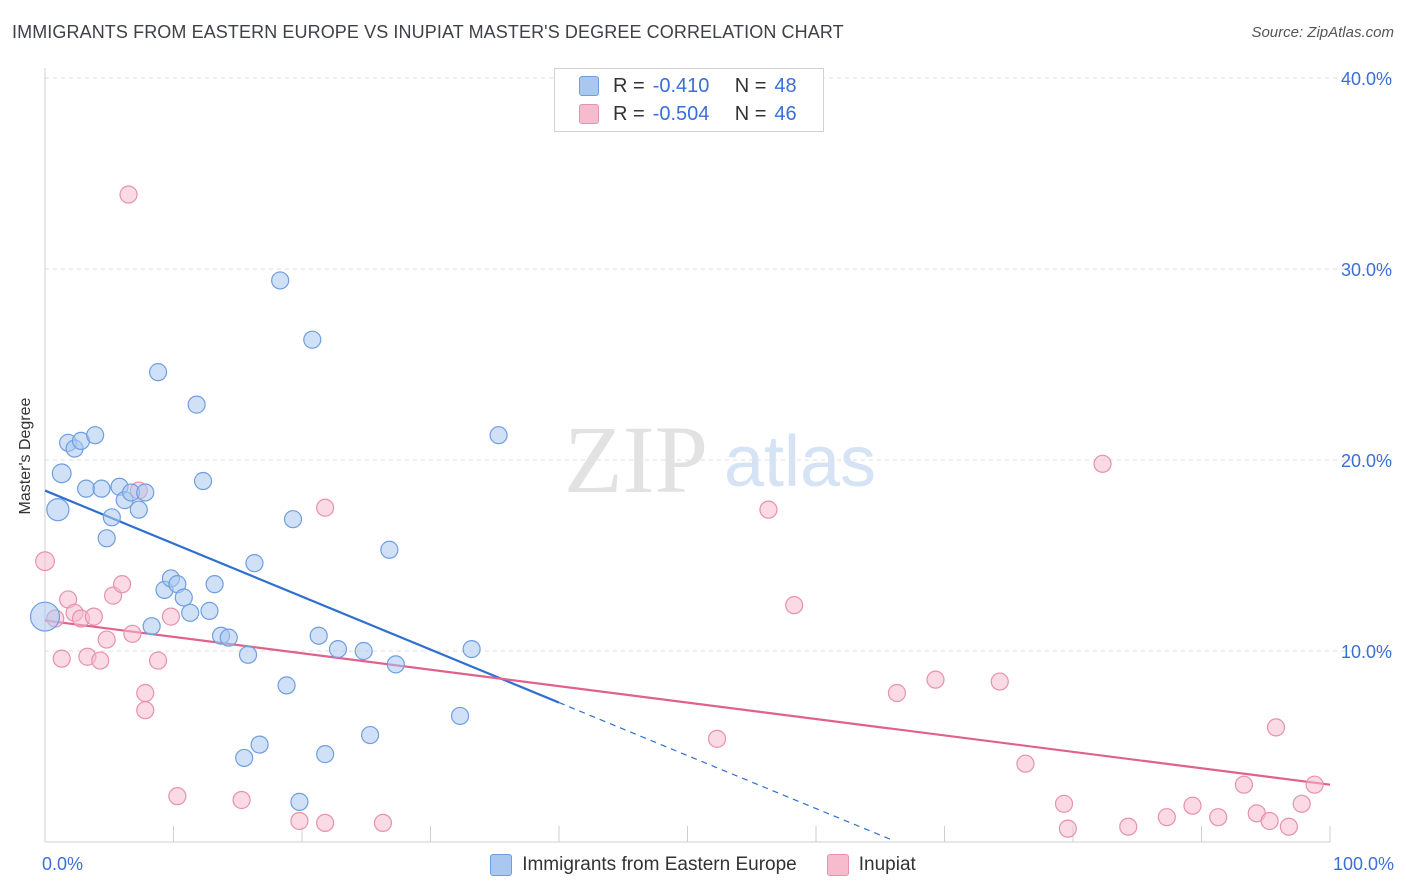 Image resolution: width=1406 pixels, height=892 pixels. I want to click on legend-item-eastern-europe: Immigrants from Eastern Europe, so click(643, 865).